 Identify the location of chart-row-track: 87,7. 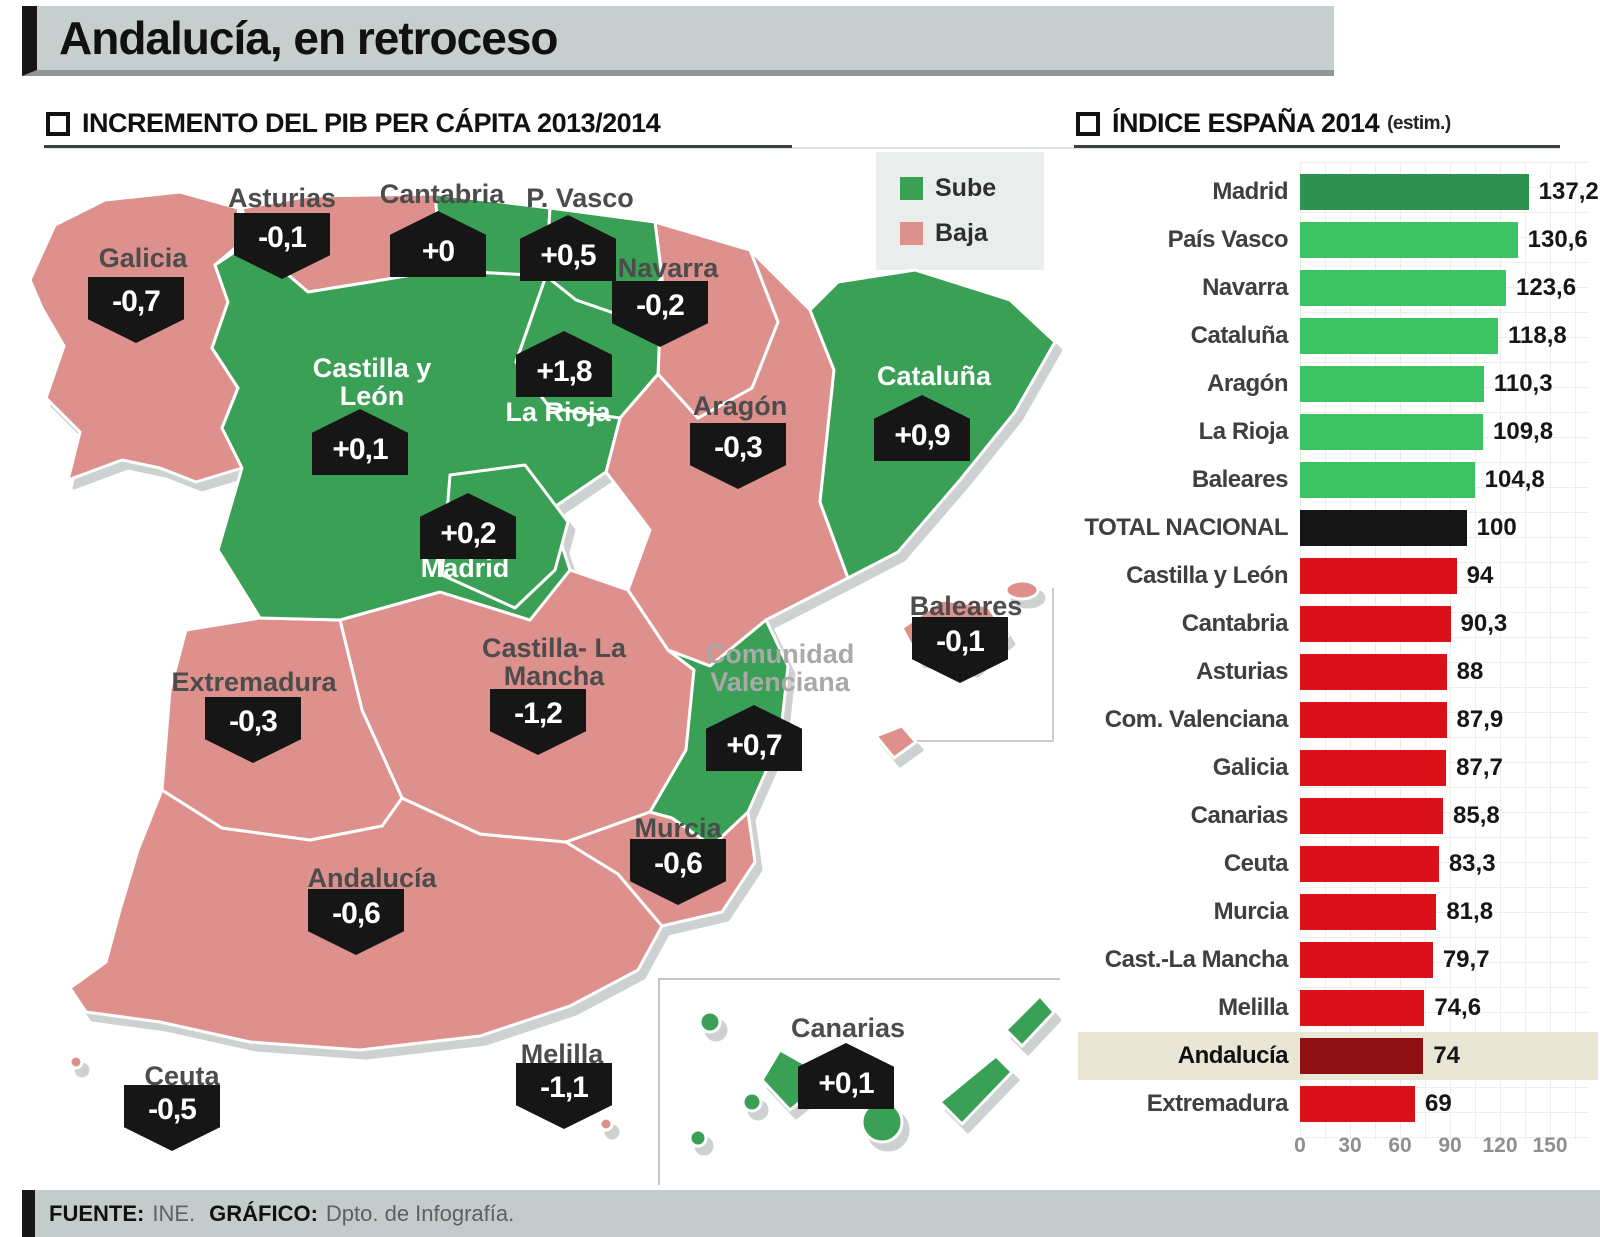
(1449, 768).